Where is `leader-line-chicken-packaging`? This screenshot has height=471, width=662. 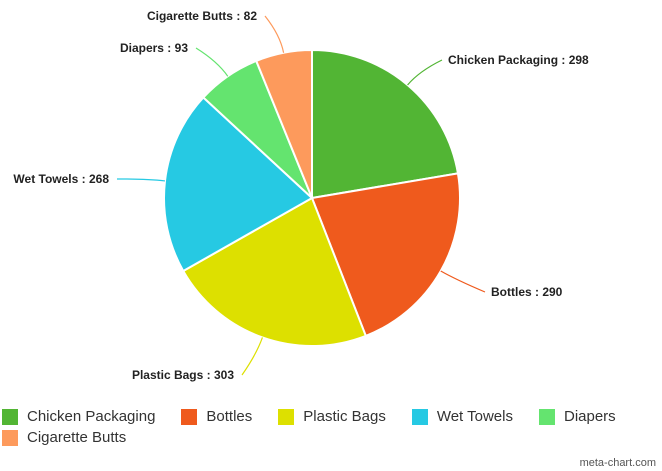 leader-line-chicken-packaging is located at coordinates (425, 72).